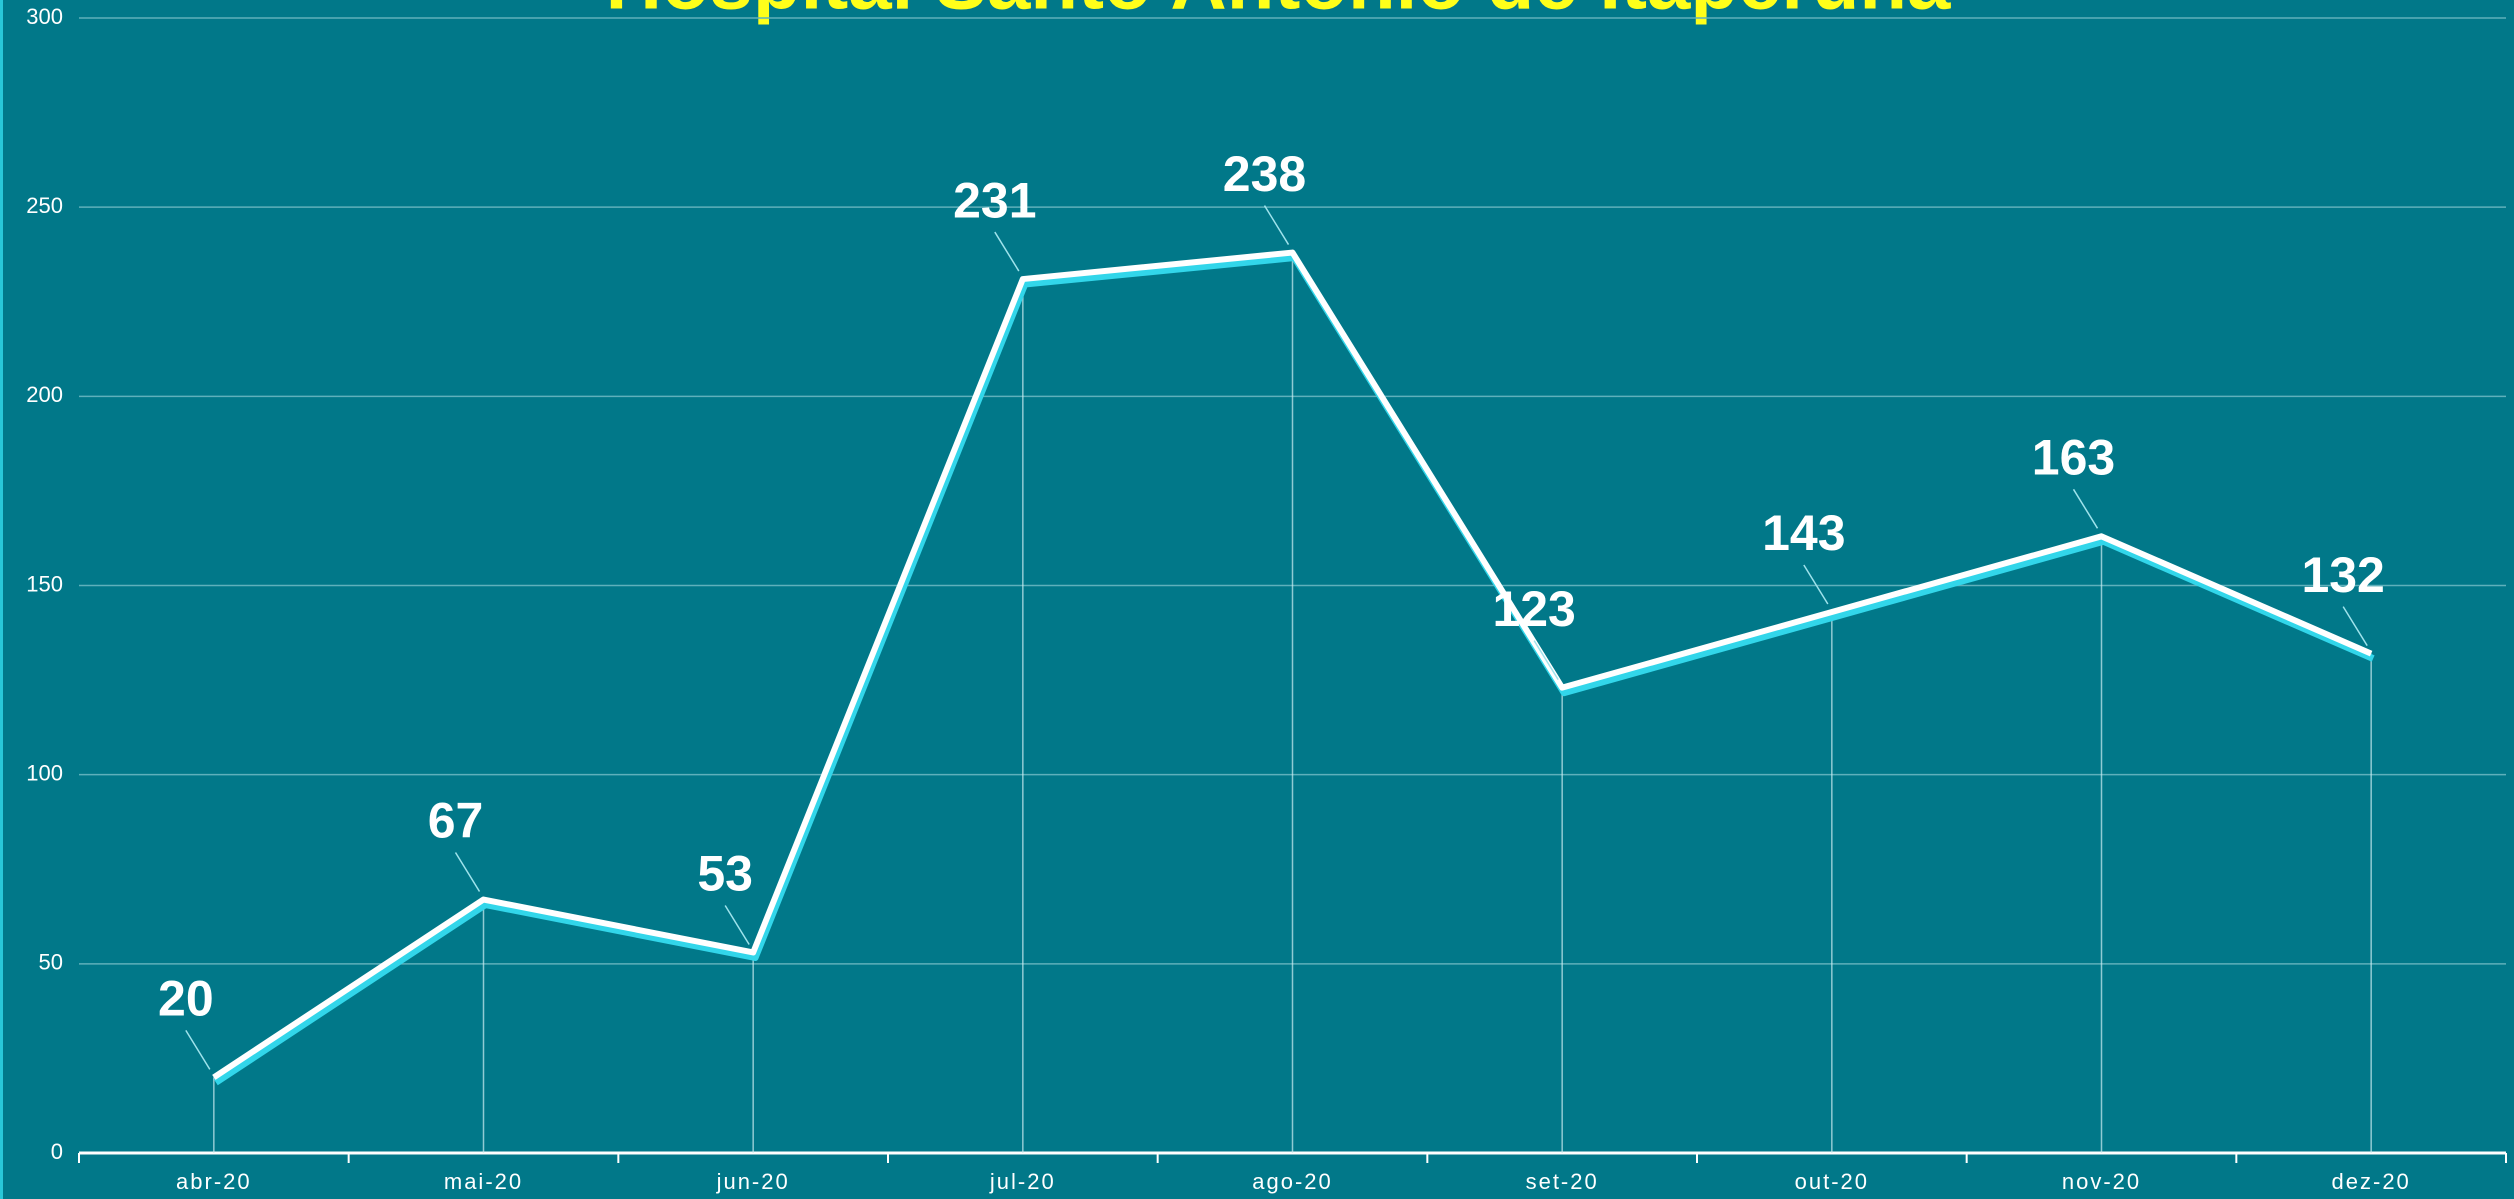 This screenshot has width=2514, height=1199. What do you see at coordinates (2101, 1181) in the screenshot?
I see `x-tick-label: nov-20` at bounding box center [2101, 1181].